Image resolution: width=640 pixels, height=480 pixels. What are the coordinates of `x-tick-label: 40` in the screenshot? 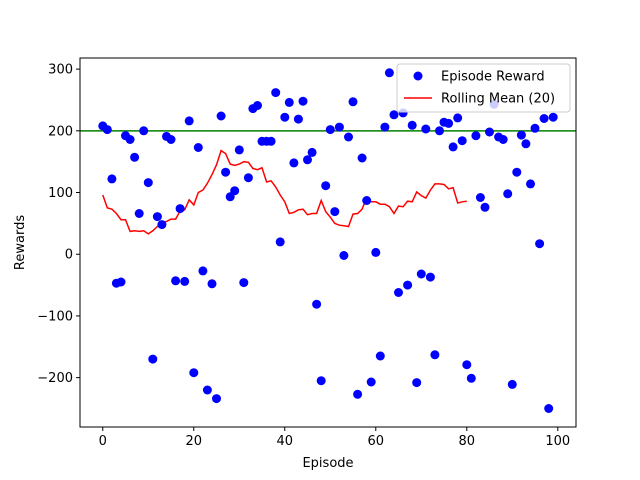 It's located at (284, 441).